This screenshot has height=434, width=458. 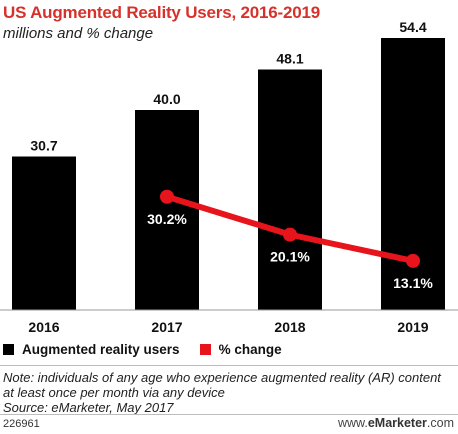 I want to click on bar-value-label-2019: 54.4, so click(x=412, y=27).